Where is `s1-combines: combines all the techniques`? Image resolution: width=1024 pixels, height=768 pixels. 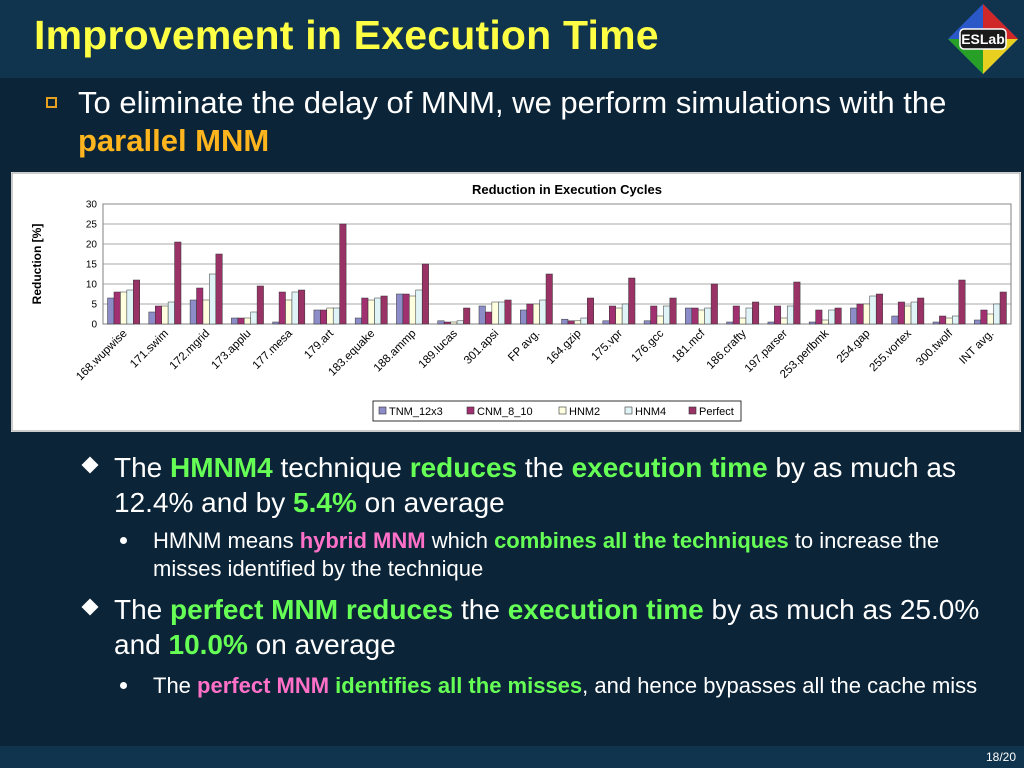 s1-combines: combines all the techniques is located at coordinates (641, 540).